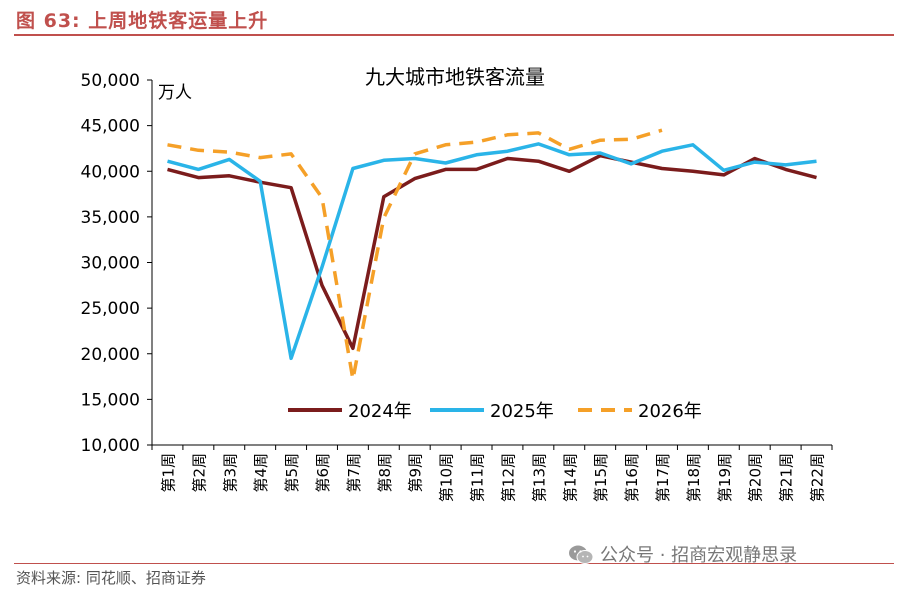 The width and height of the screenshot is (905, 590). Describe the element at coordinates (110, 218) in the screenshot. I see `y-tick-label: 35,000` at that location.